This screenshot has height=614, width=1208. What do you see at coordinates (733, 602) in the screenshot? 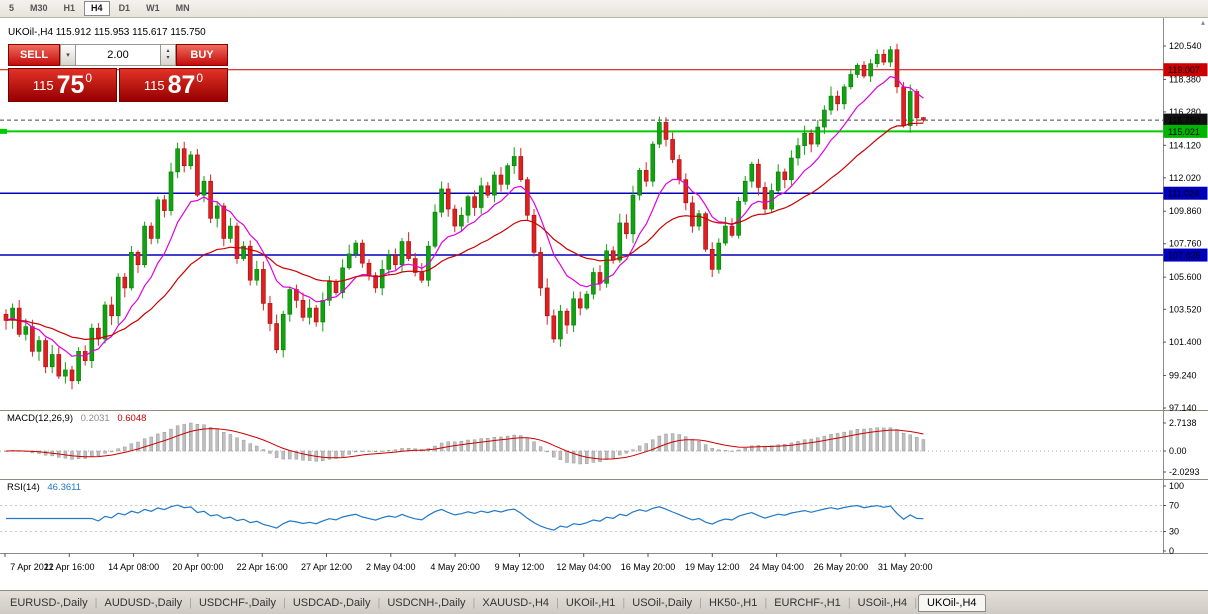
I see `chart-tab: HK50-,H1` at bounding box center [733, 602].